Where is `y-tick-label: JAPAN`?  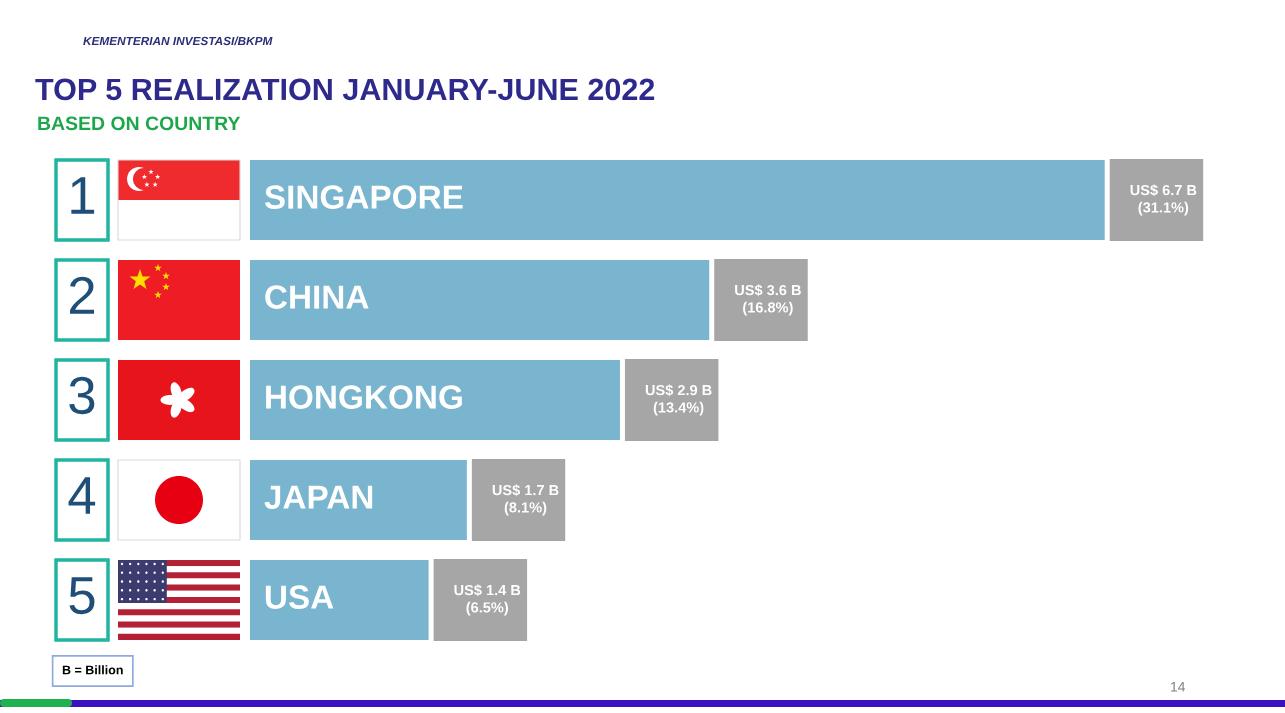 y-tick-label: JAPAN is located at coordinates (318, 497).